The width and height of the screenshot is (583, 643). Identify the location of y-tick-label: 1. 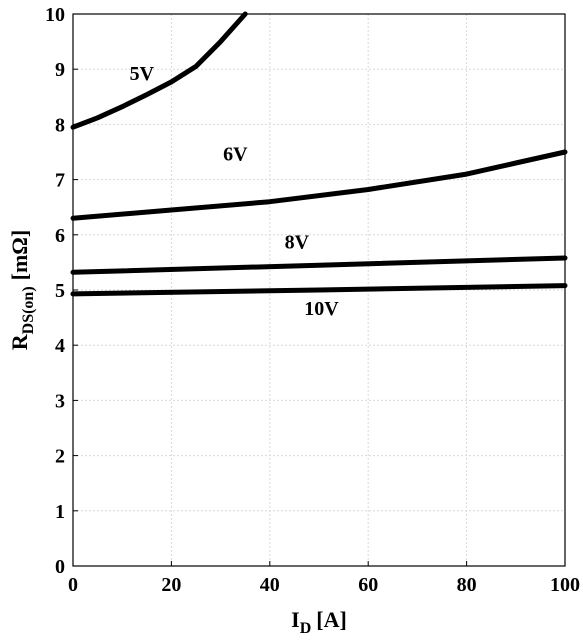
(60, 512).